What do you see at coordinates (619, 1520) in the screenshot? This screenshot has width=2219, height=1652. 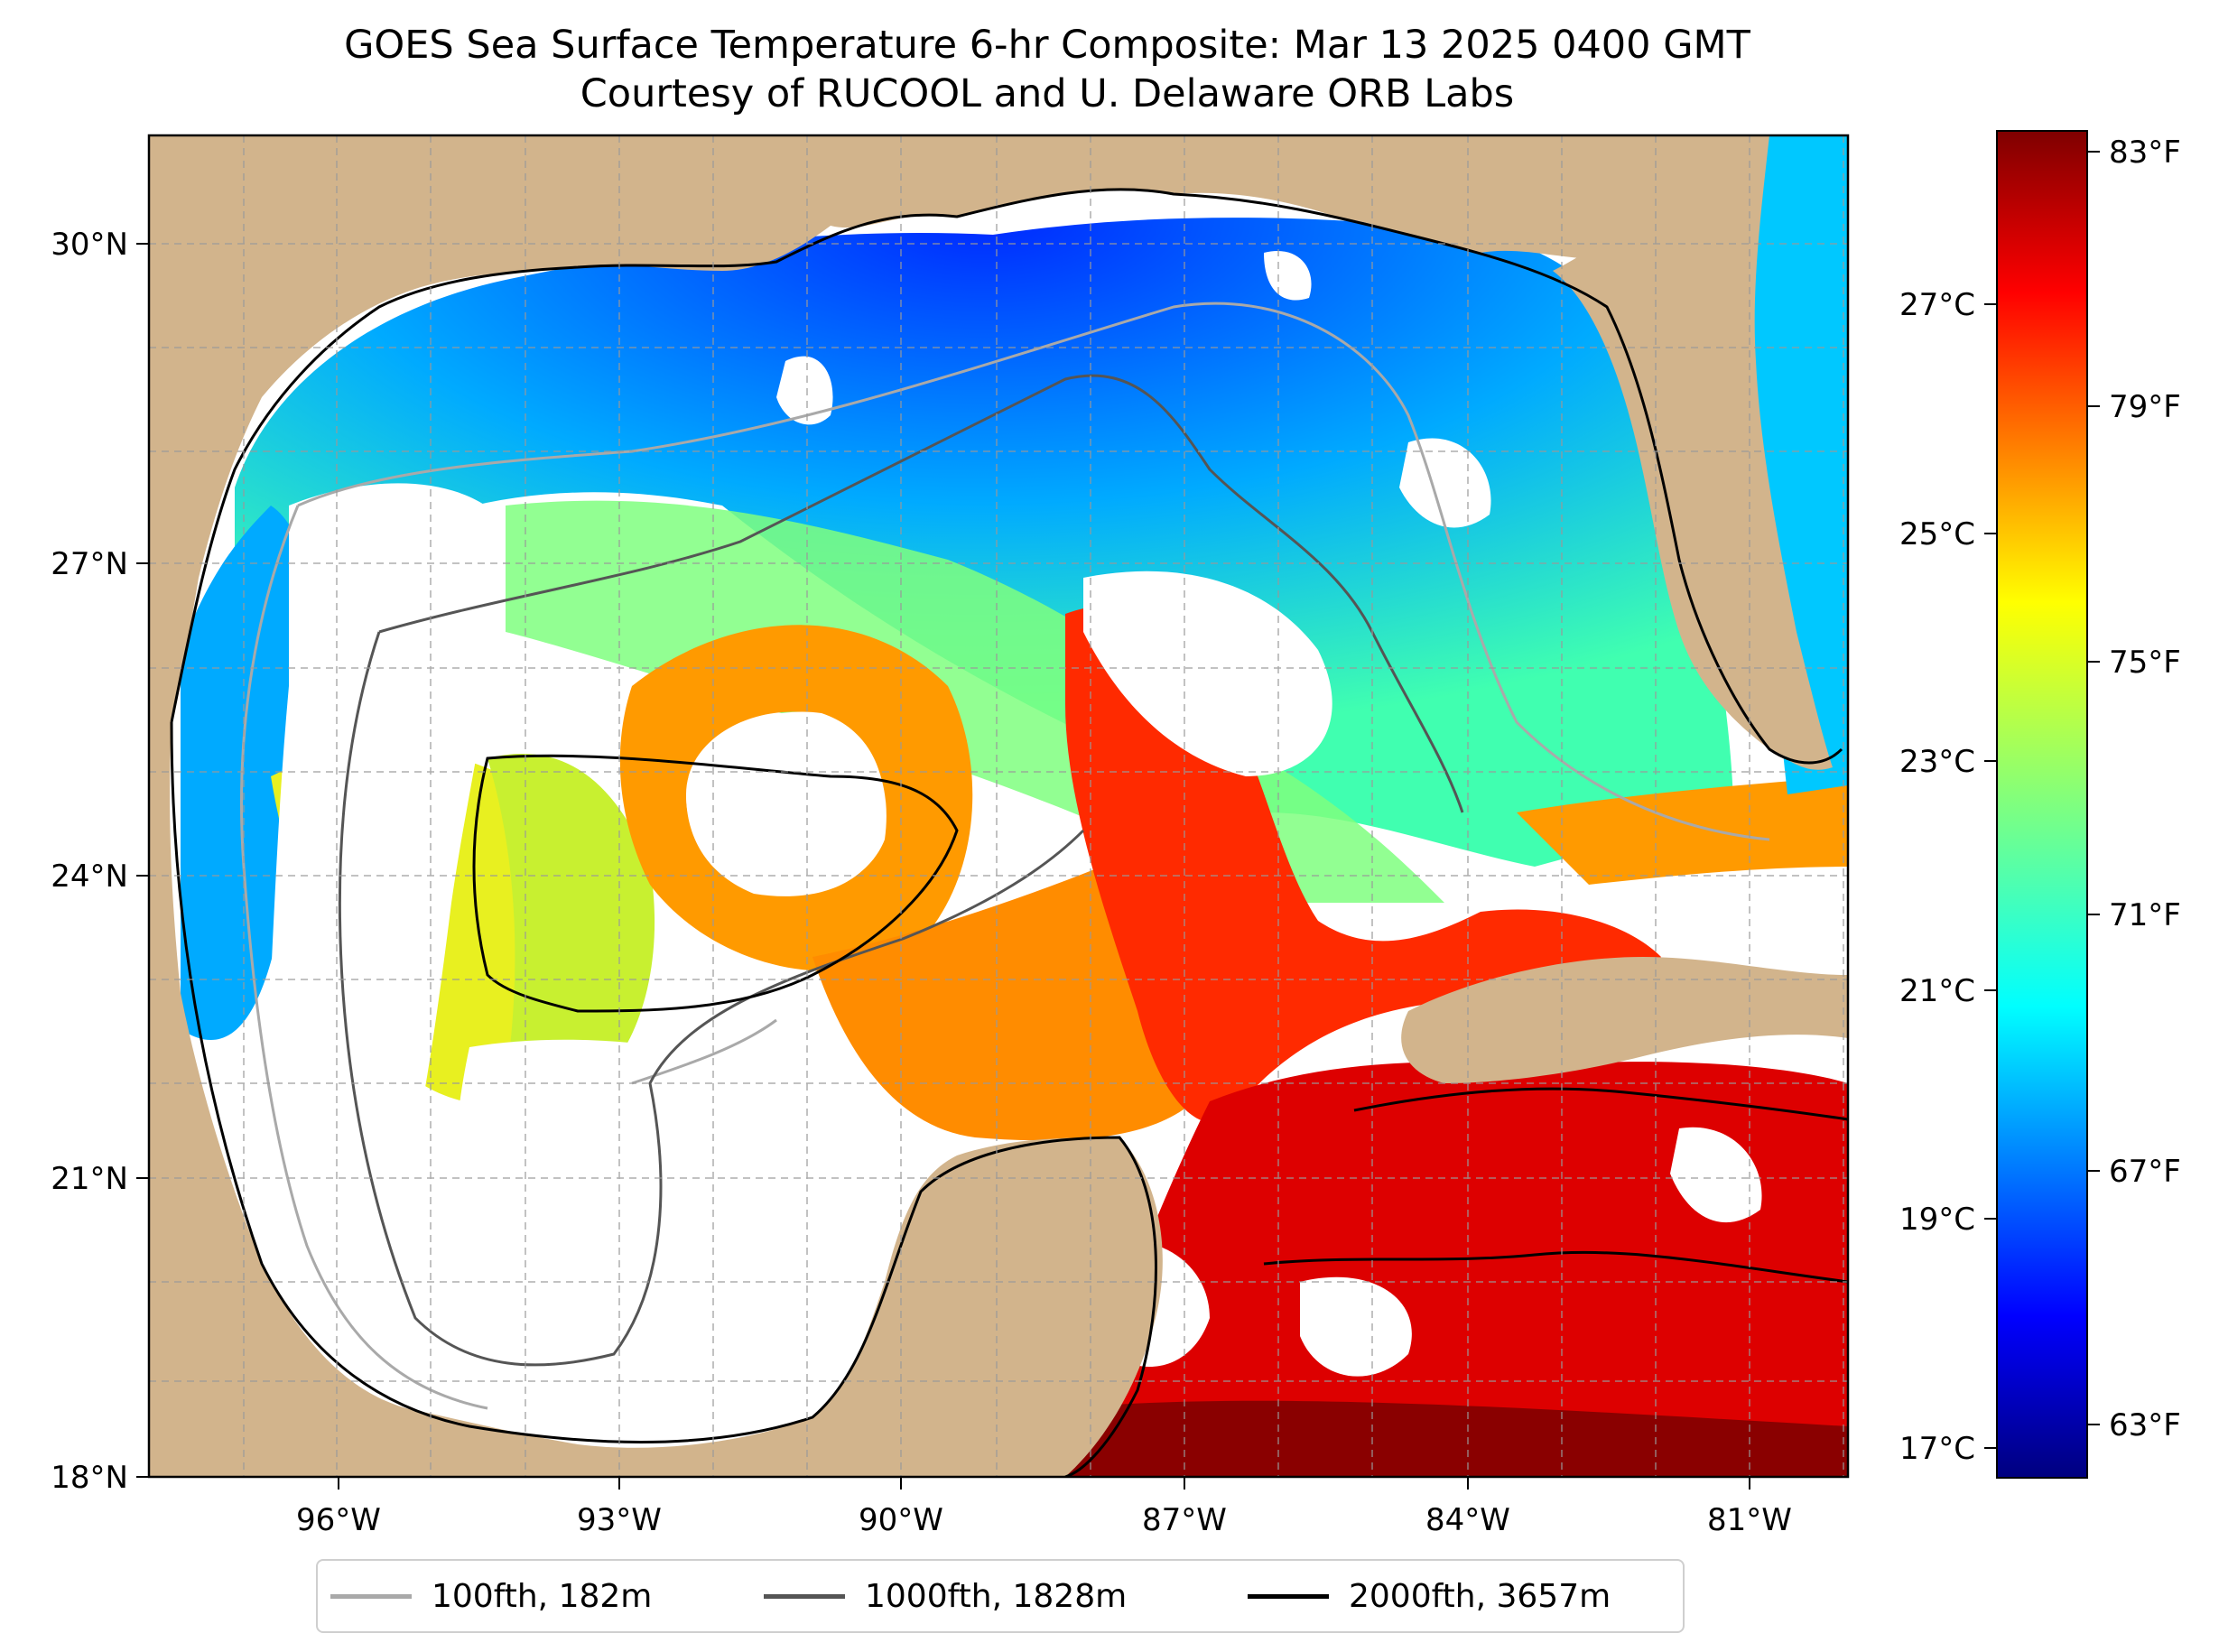 I see `lon-label-93w: 93°W` at bounding box center [619, 1520].